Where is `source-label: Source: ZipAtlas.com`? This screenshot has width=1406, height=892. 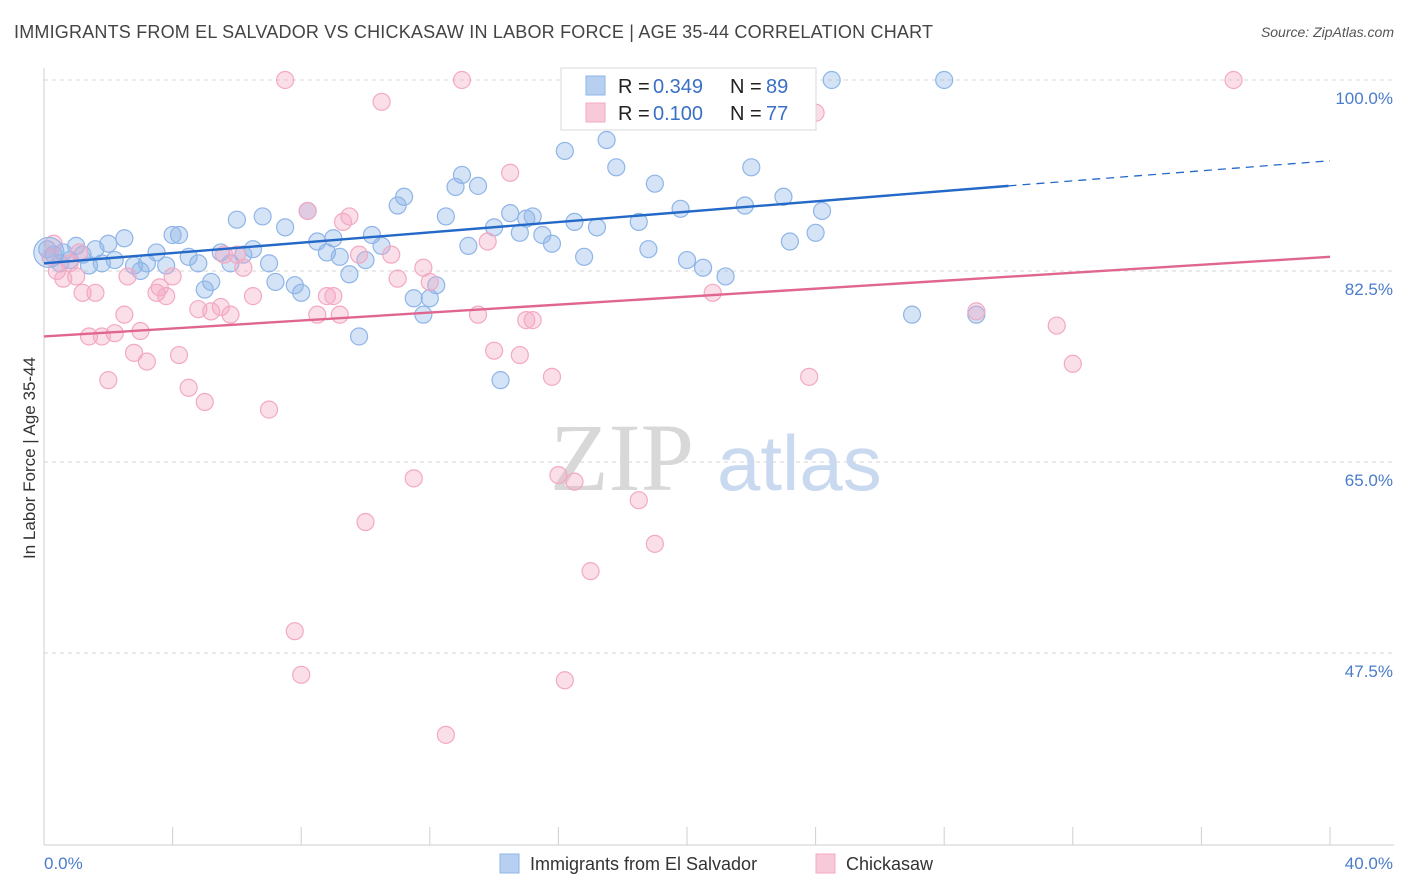 source-label: Source: ZipAtlas.com is located at coordinates (1327, 32).